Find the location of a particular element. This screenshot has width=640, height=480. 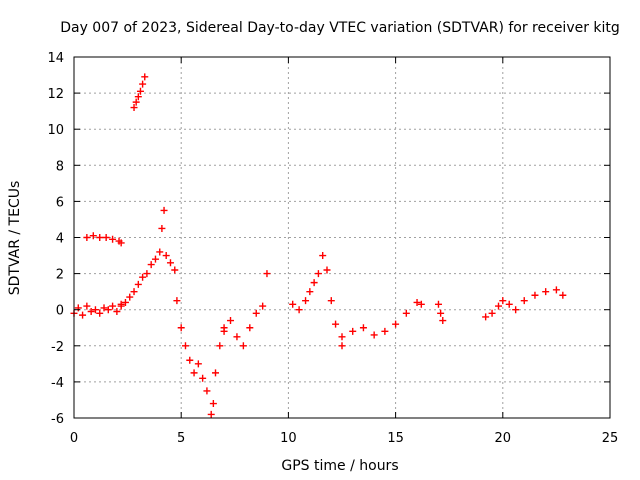

series-bump-10-12.5h is located at coordinates (317, 301).